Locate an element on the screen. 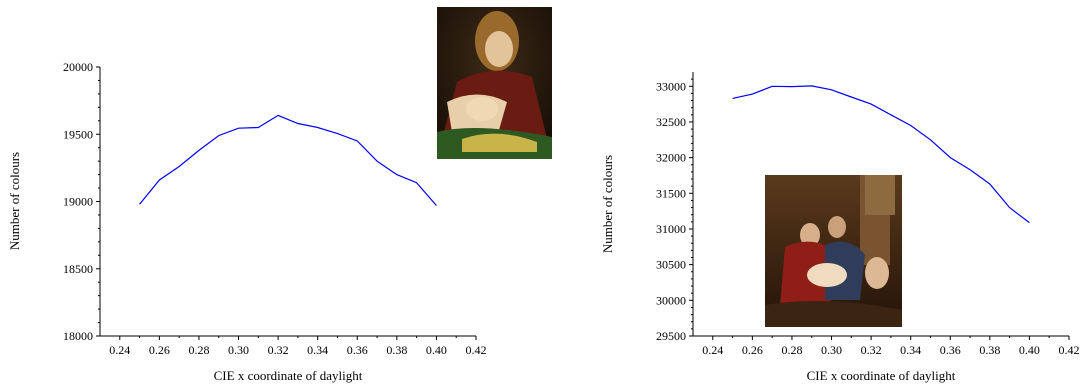  holy-family-painting-image is located at coordinates (833, 251).